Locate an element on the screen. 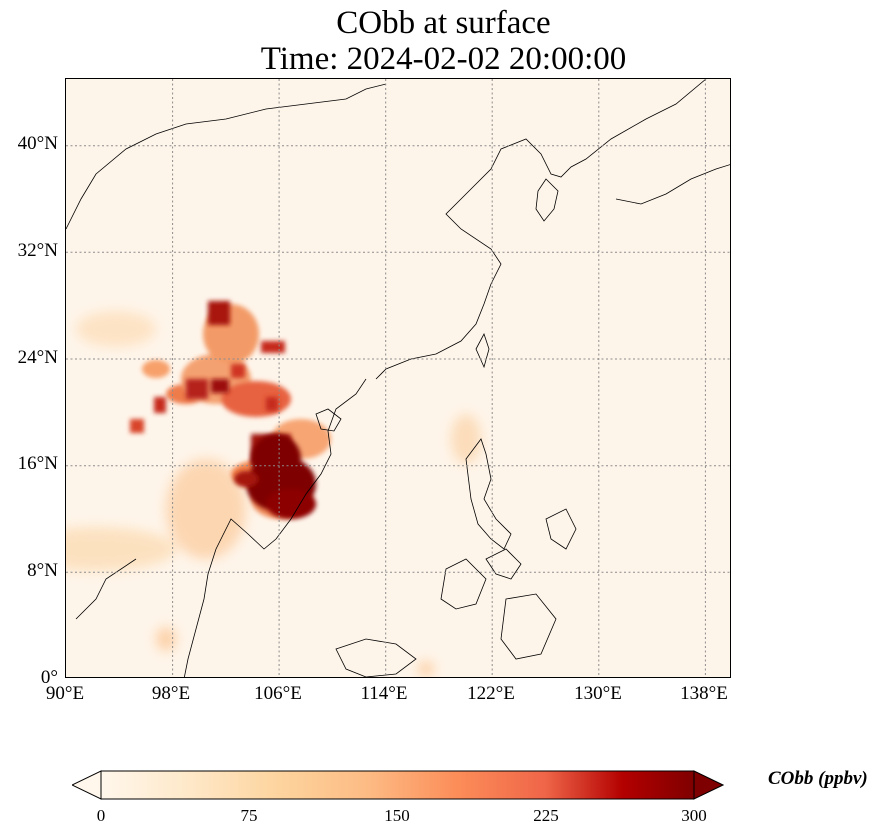 The width and height of the screenshot is (887, 836). lon-tick-label: 130°E is located at coordinates (598, 693).